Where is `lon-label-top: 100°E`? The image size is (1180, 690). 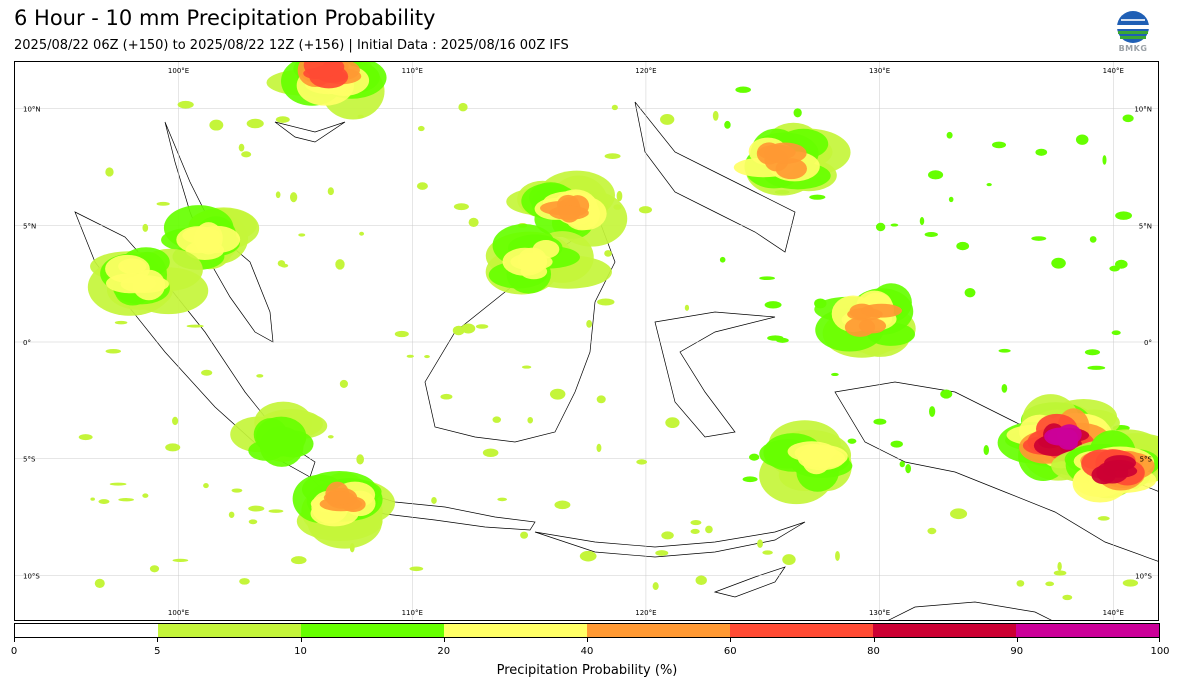
lon-label-top: 100°E is located at coordinates (178, 71).